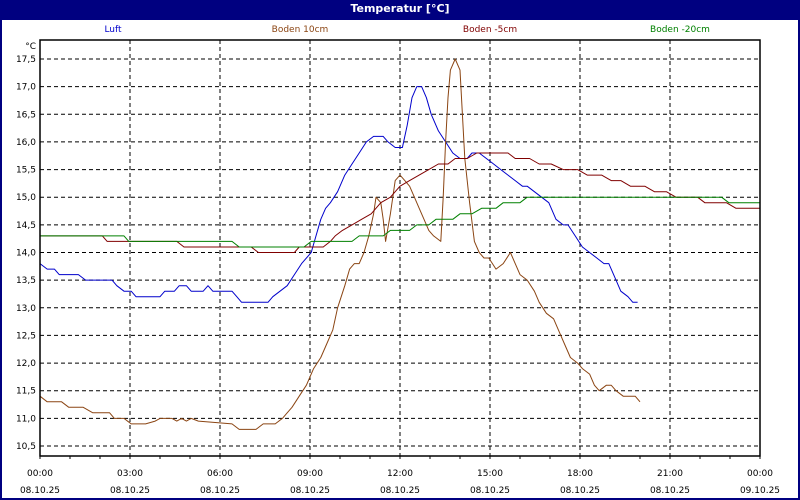 Image resolution: width=800 pixels, height=500 pixels. I want to click on y-tick-label: 12,0, so click(26, 364).